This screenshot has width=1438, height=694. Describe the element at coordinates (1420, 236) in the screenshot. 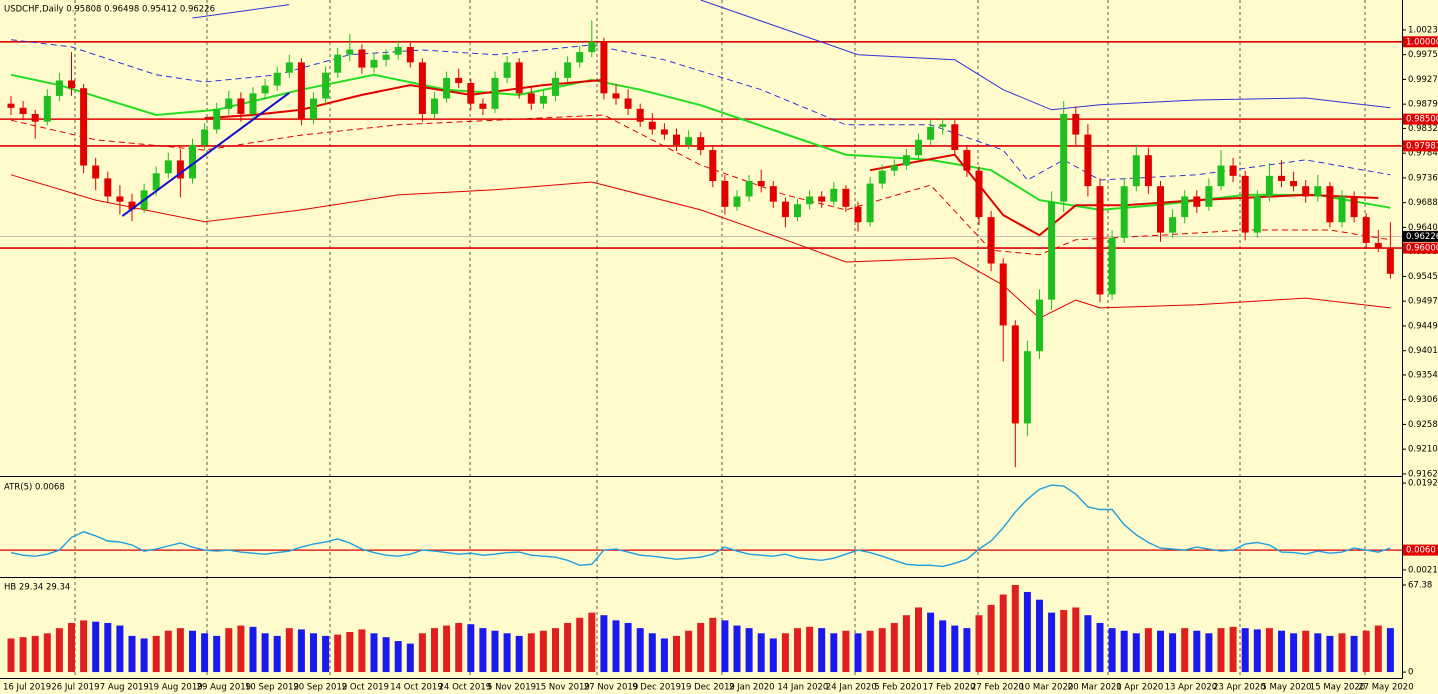

I see `last-price-bg` at that location.